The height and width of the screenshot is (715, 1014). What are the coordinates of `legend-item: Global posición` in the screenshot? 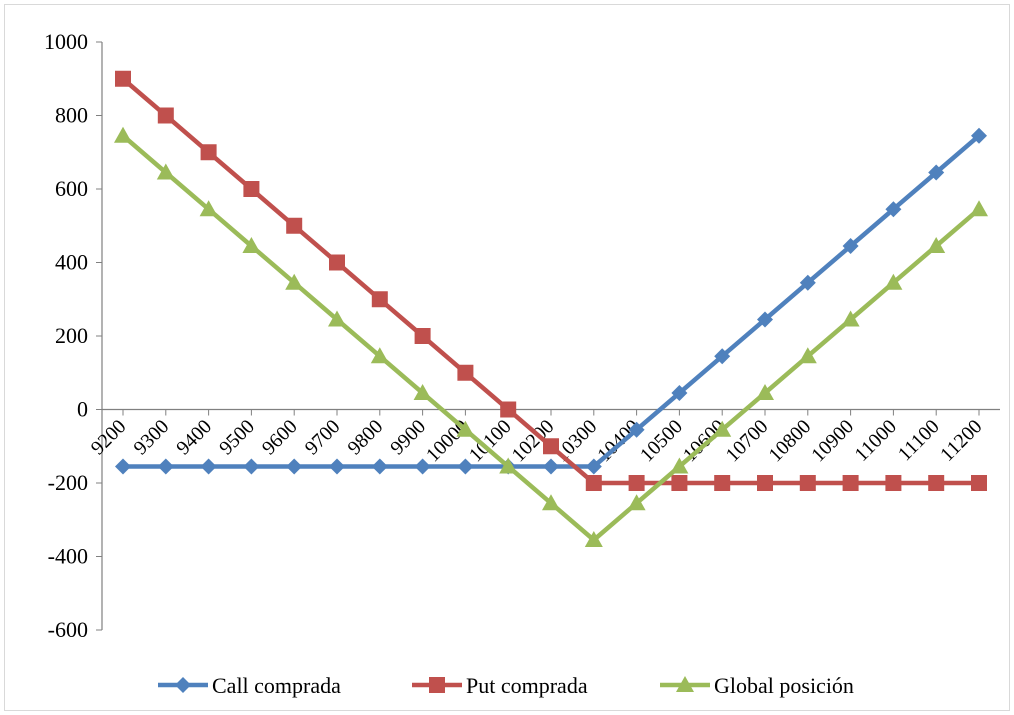 It's located at (757, 685).